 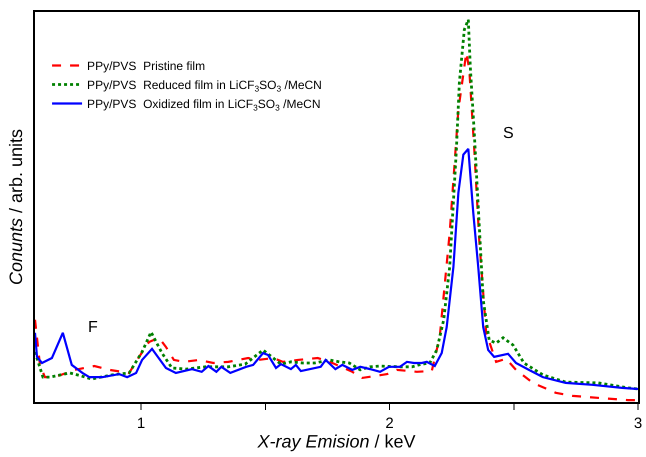 I want to click on y-axis-title: Conunts / arb. units, so click(x=16, y=207).